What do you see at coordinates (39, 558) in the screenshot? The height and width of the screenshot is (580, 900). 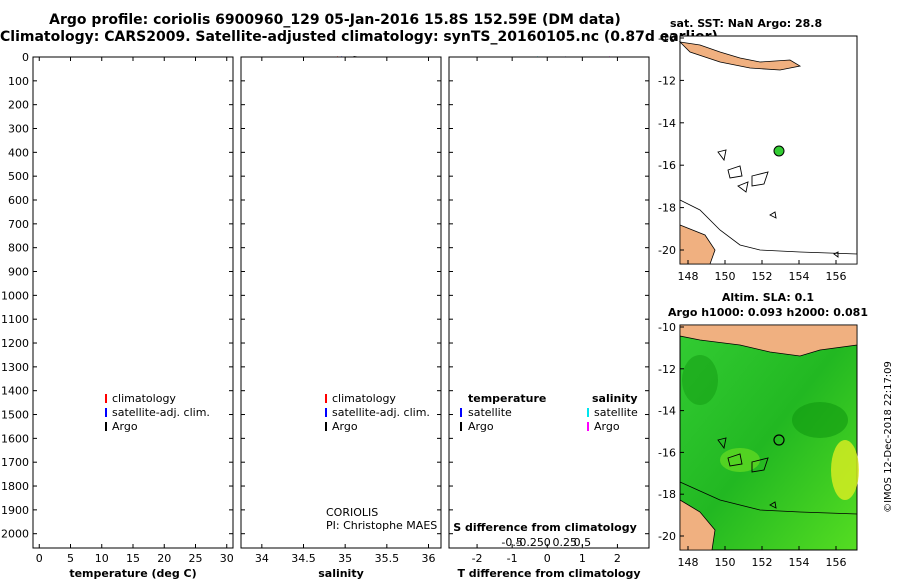 I see `temperature-xtick-label-0: 0` at bounding box center [39, 558].